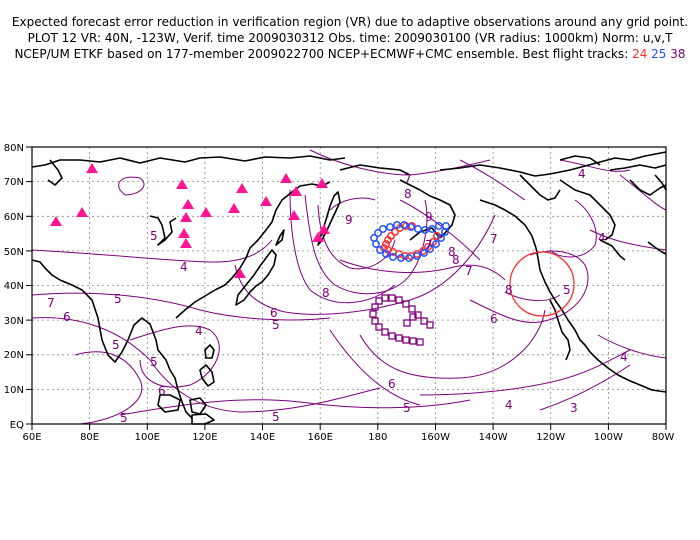 This screenshot has width=700, height=540. What do you see at coordinates (14, 321) in the screenshot?
I see `lat-label: 30N` at bounding box center [14, 321].